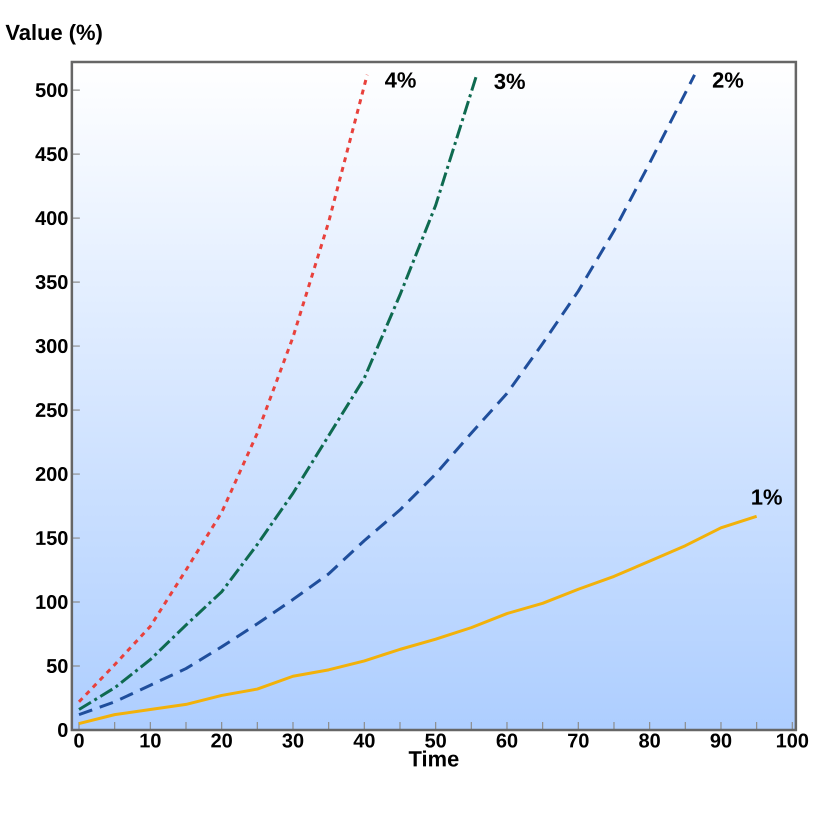 This screenshot has height=826, width=830. What do you see at coordinates (649, 741) in the screenshot?
I see `x-tick-label: 80` at bounding box center [649, 741].